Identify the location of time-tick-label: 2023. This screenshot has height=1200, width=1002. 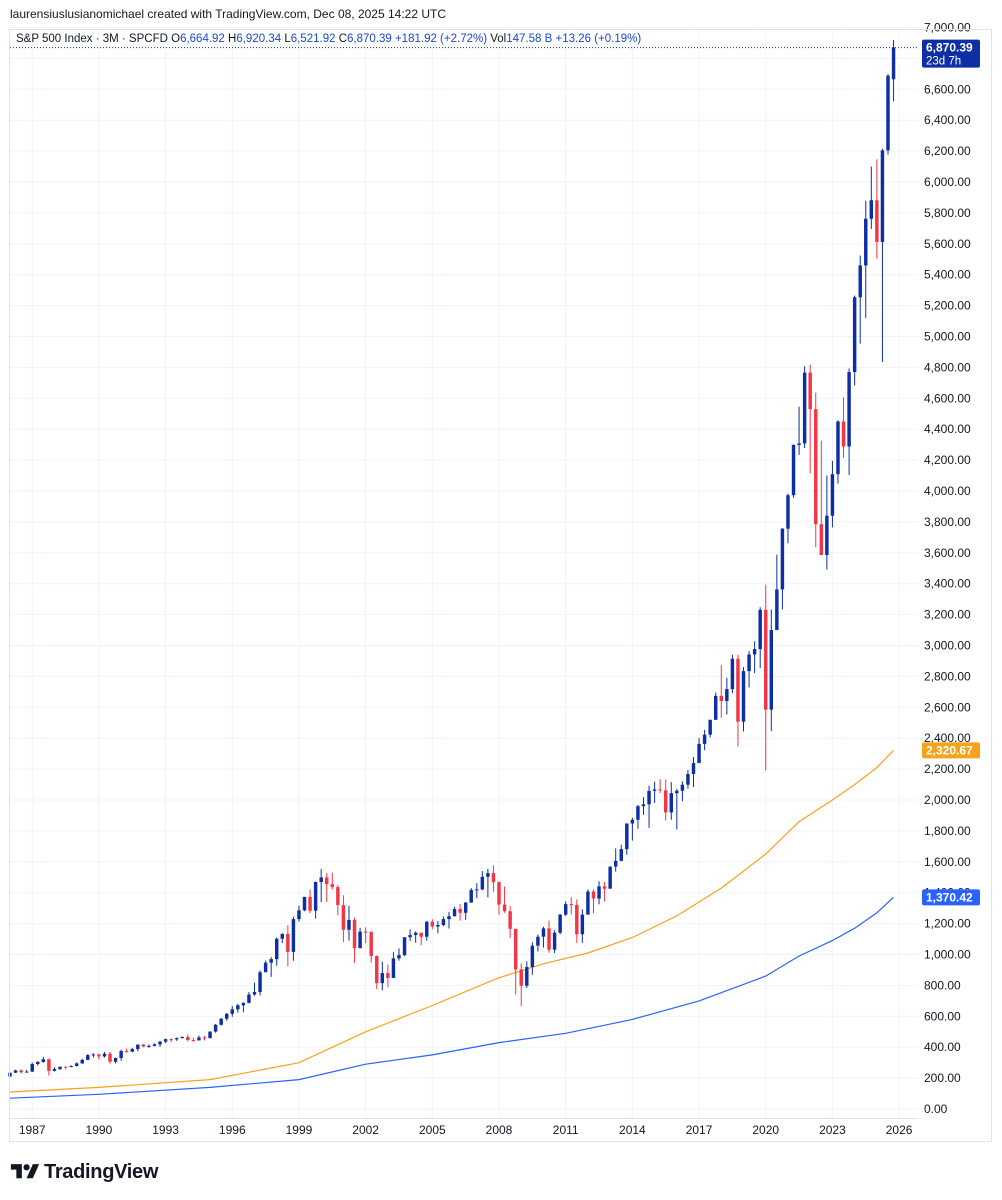
(832, 1130).